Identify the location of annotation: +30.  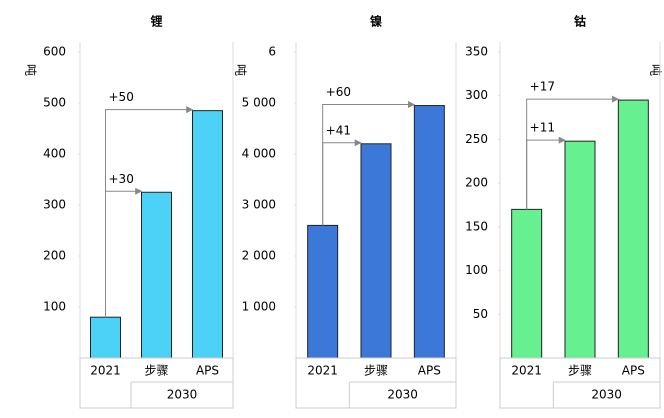
(121, 179).